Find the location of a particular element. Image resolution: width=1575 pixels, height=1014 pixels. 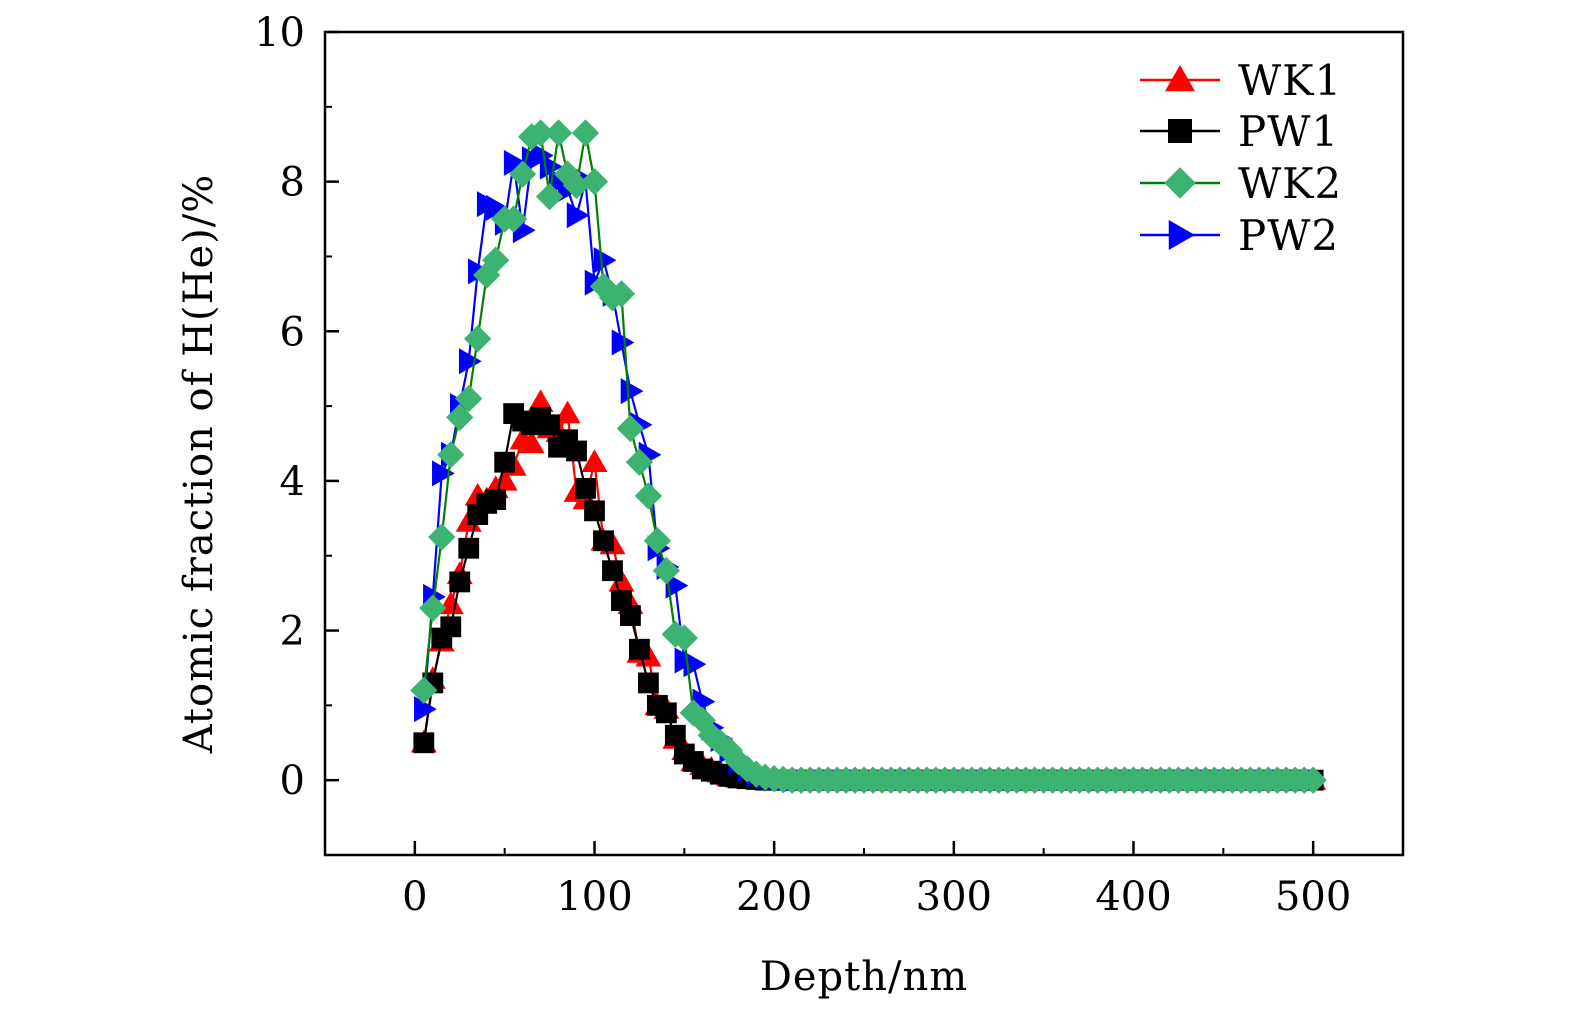

legend-item-pw1: PW1 is located at coordinates (1239, 131).